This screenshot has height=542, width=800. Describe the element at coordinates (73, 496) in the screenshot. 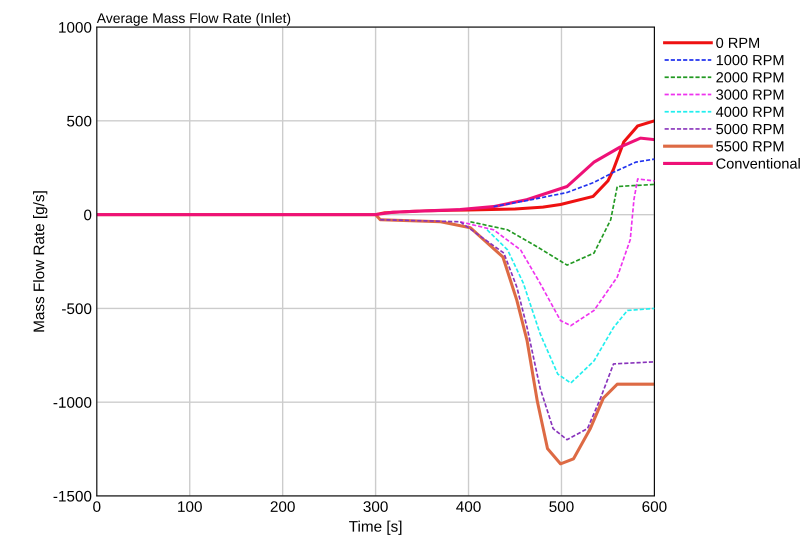

I see `y-tick-label: -1500` at that location.